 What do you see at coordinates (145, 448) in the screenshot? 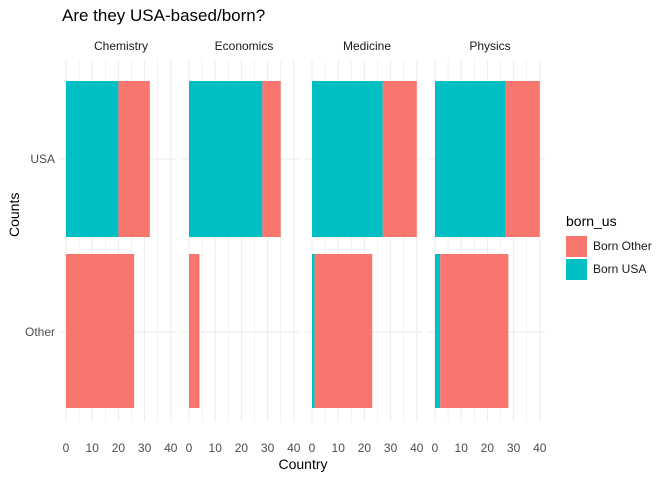
I see `x-tick-chemistry-30: 30` at bounding box center [145, 448].